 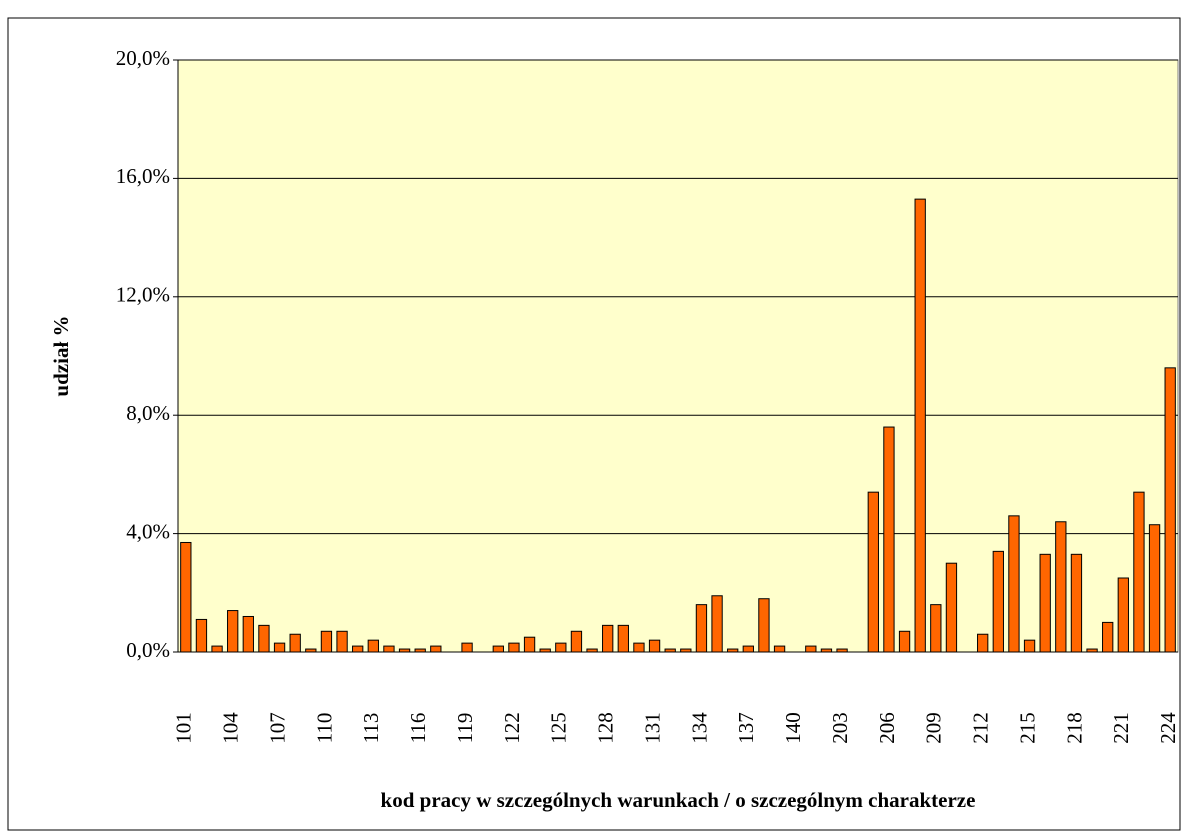 What do you see at coordinates (324, 728) in the screenshot?
I see `x-tick-label: 110` at bounding box center [324, 728].